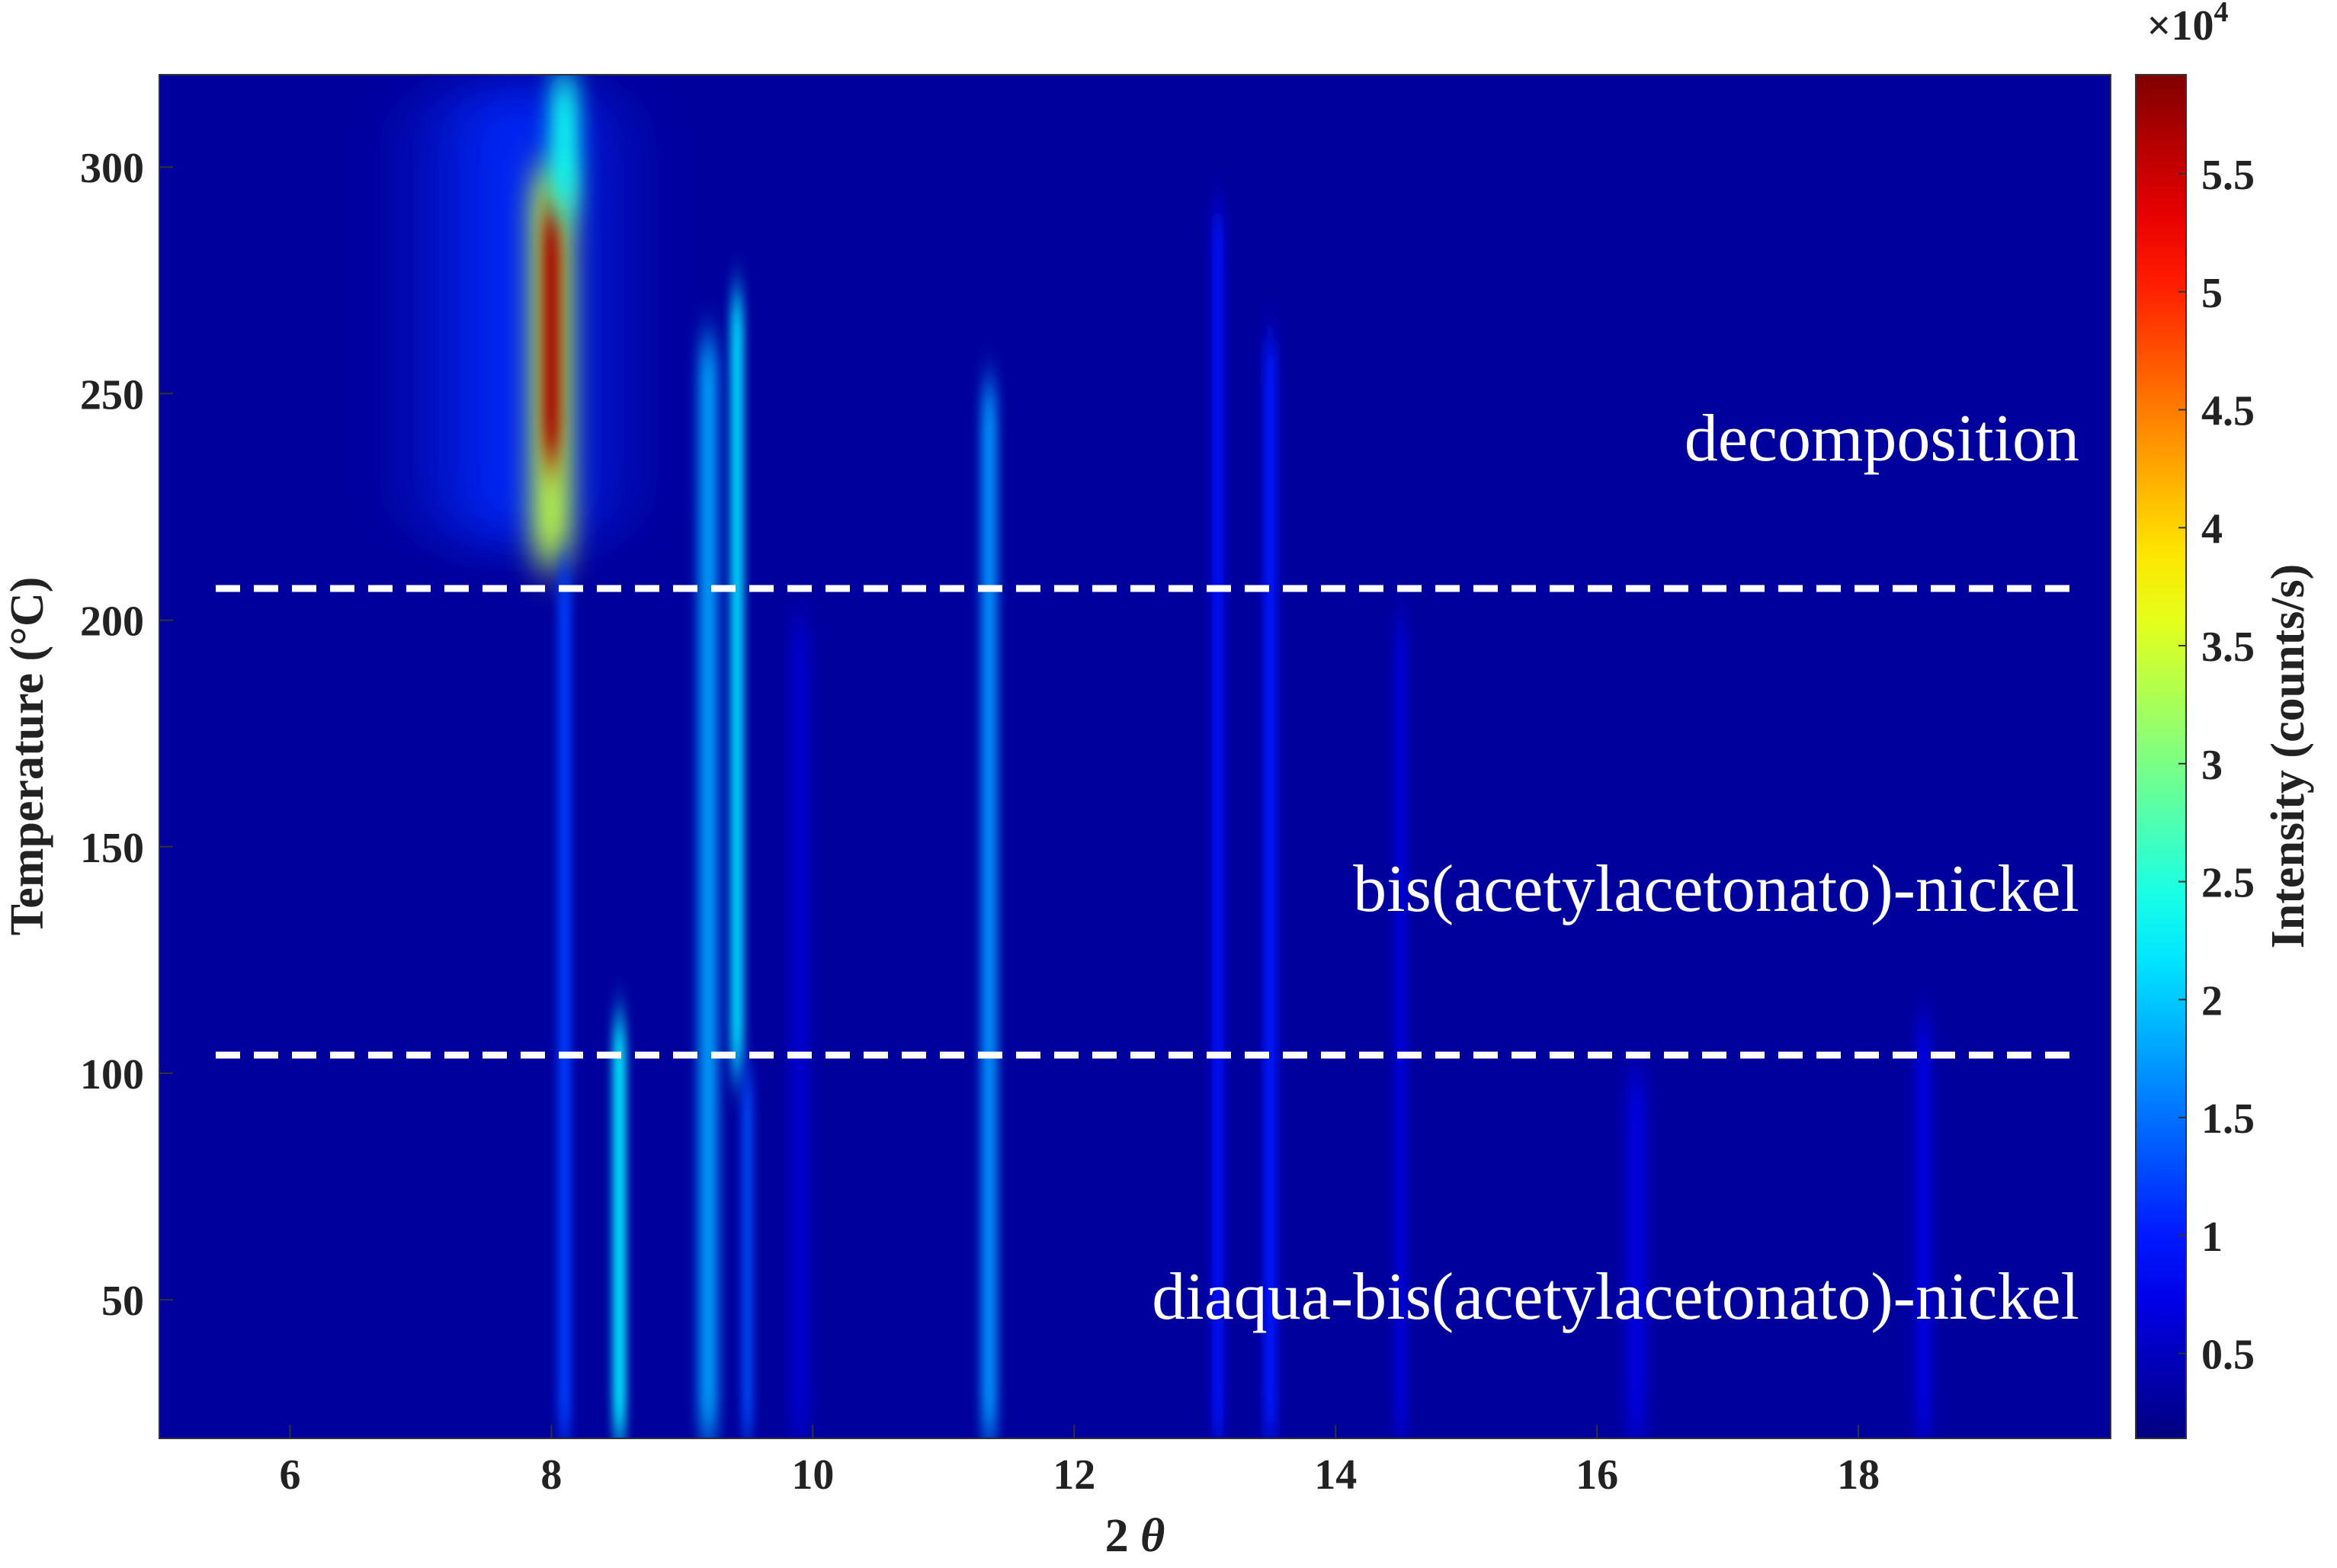 The width and height of the screenshot is (2337, 1568). Describe the element at coordinates (112, 622) in the screenshot. I see `y-tick-label: 200` at that location.